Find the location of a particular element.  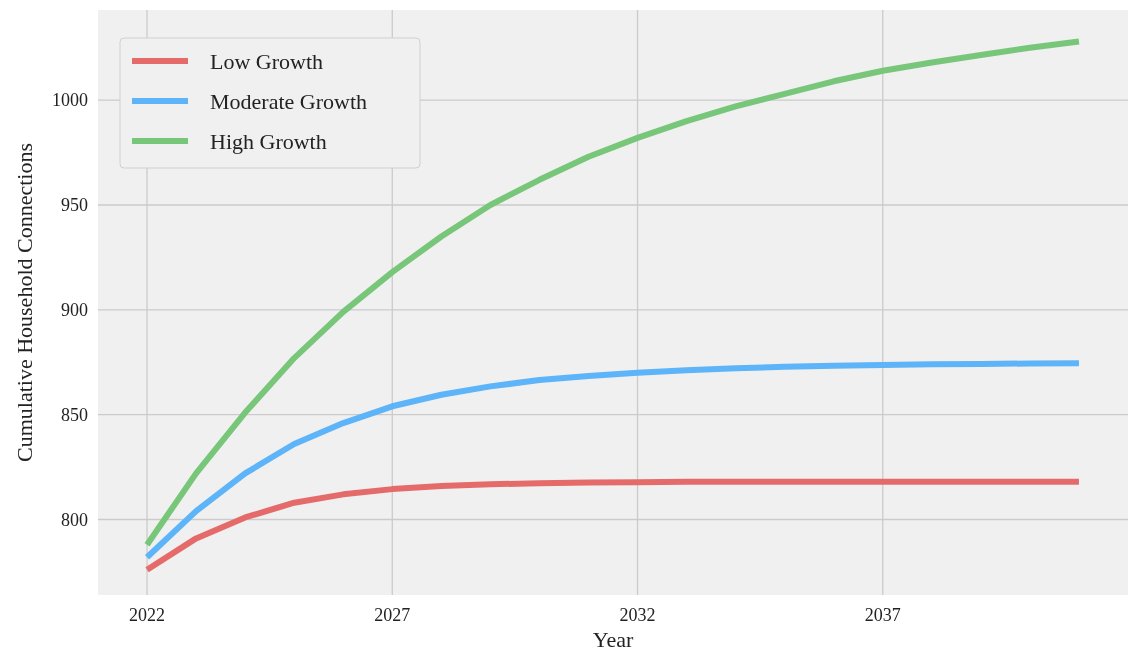

legend-label: High Growth is located at coordinates (268, 141).